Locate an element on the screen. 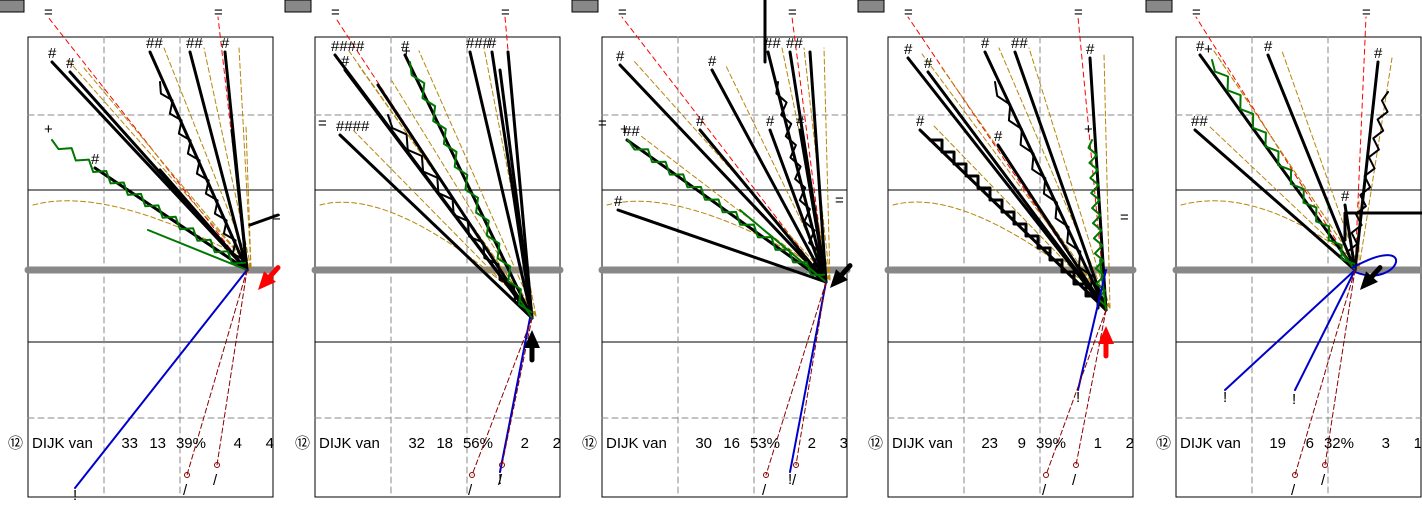 The width and height of the screenshot is (1422, 506). row-badge: ⑫ is located at coordinates (15, 443).